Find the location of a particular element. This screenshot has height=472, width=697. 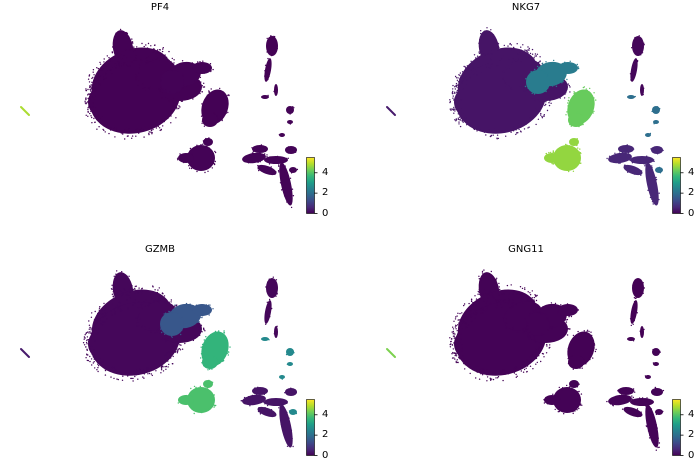

cluster-tall_strip is located at coordinates (272, 288).